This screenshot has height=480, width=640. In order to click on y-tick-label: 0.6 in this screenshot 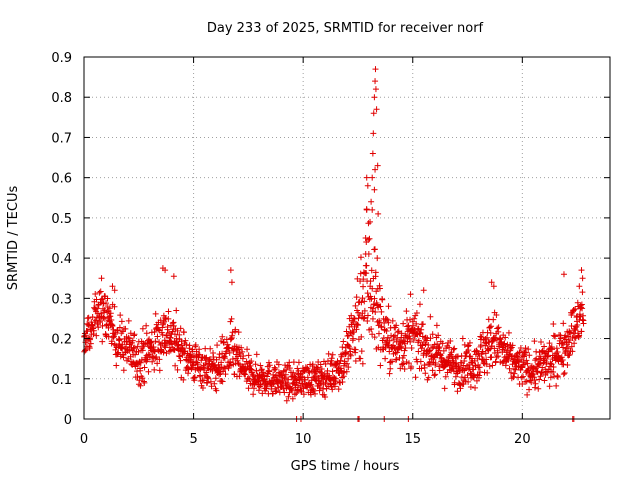, I will do `click(61, 179)`.